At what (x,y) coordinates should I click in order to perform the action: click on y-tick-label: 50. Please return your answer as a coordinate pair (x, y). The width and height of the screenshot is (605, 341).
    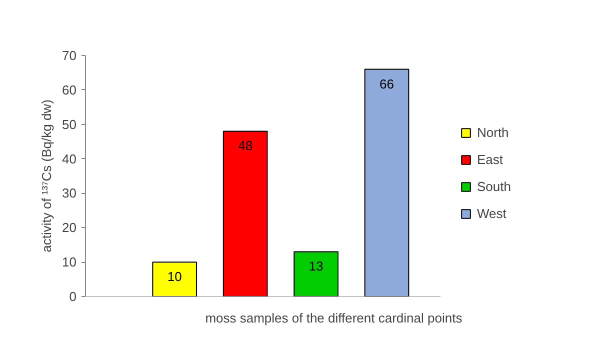
    Looking at the image, I should click on (69, 124).